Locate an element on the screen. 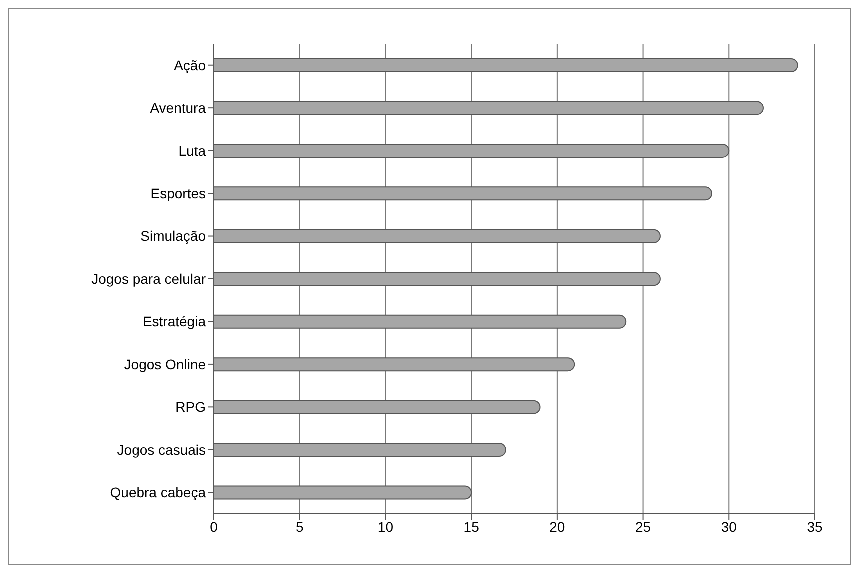  x-tick-label: 10 is located at coordinates (386, 526).